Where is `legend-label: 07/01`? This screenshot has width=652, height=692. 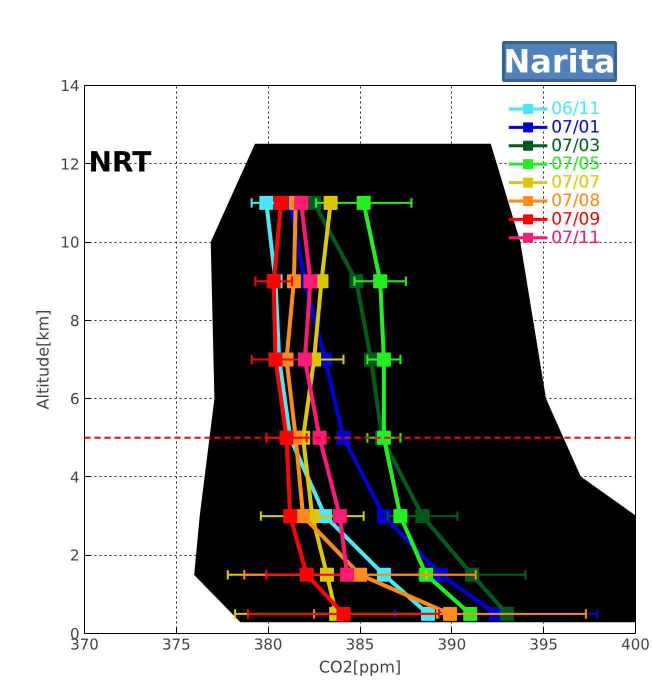 legend-label: 07/01 is located at coordinates (575, 127).